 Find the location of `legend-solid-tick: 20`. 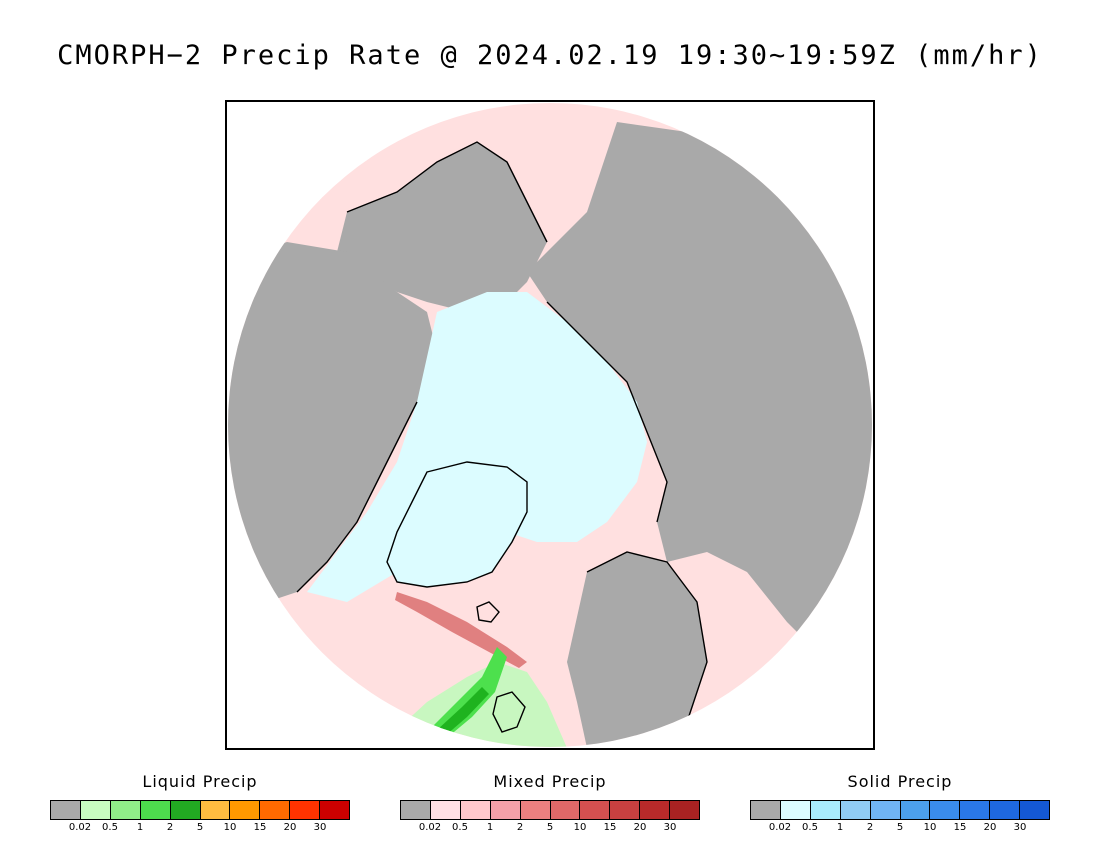

legend-solid-tick: 20 is located at coordinates (990, 827).